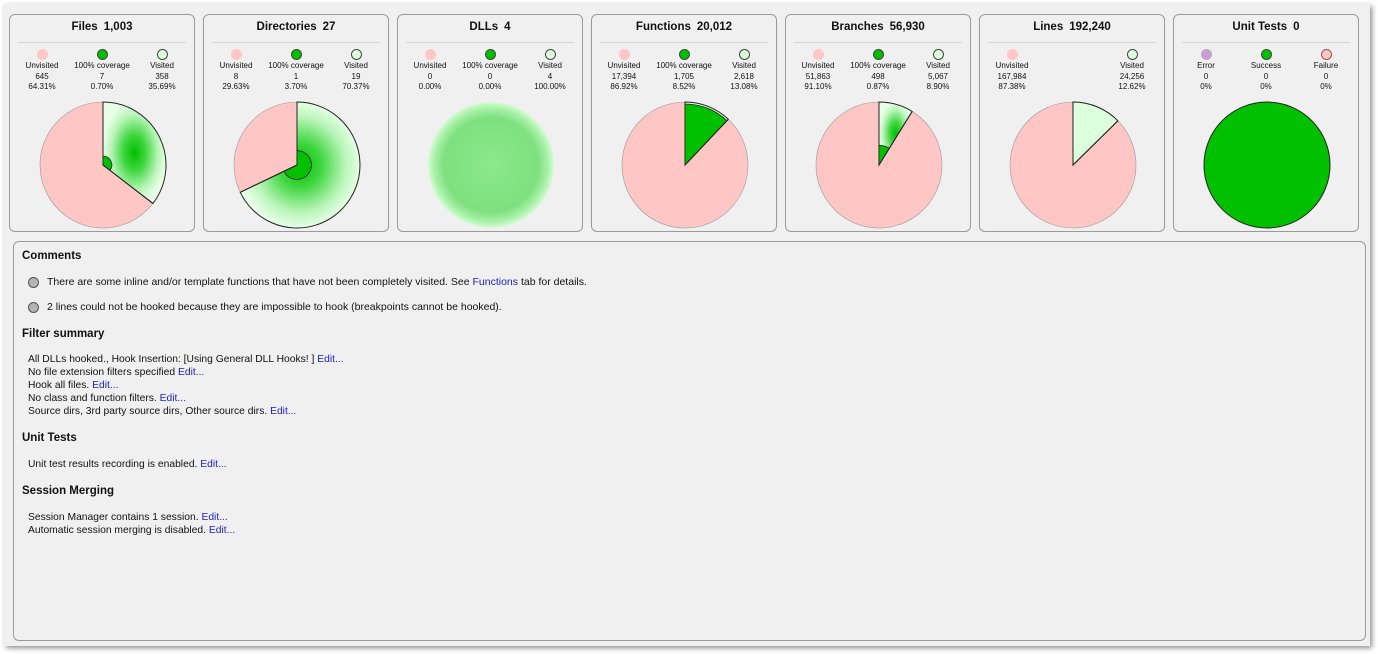  Describe the element at coordinates (1206, 71) in the screenshot. I see `legend-error: Error 0 0%` at that location.